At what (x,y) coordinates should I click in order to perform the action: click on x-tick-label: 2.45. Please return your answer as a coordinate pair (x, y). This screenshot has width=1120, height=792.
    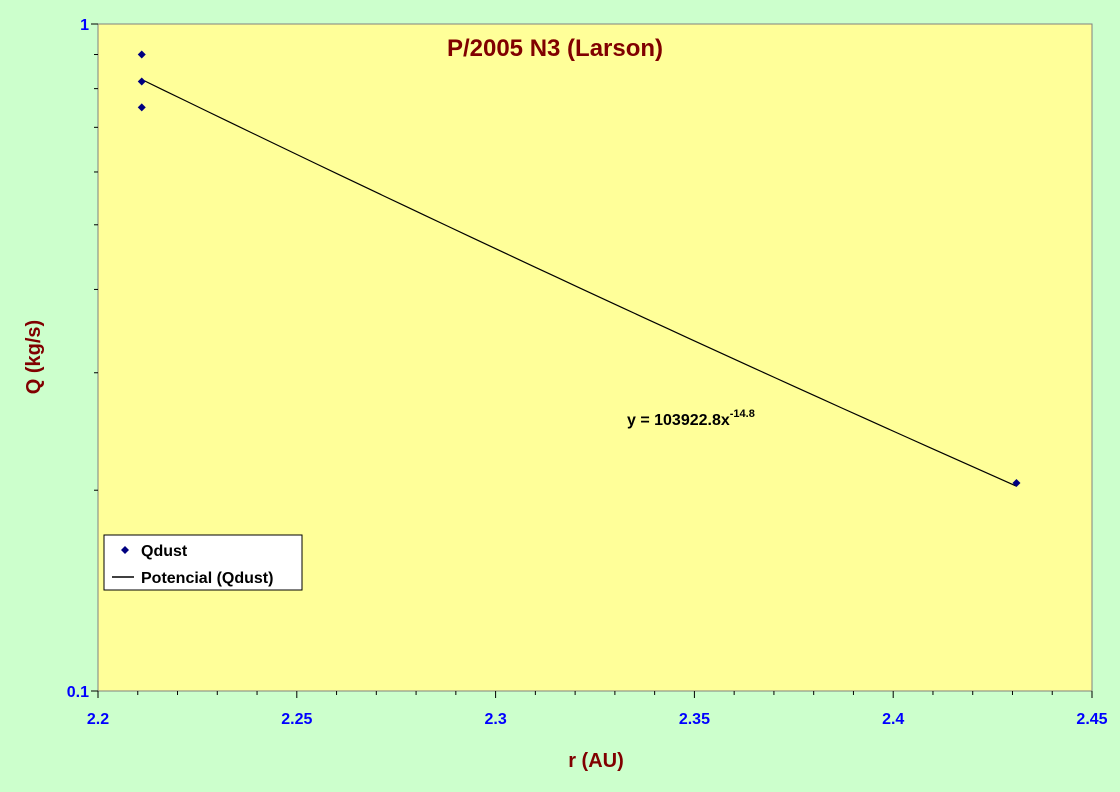
    Looking at the image, I should click on (1091, 719).